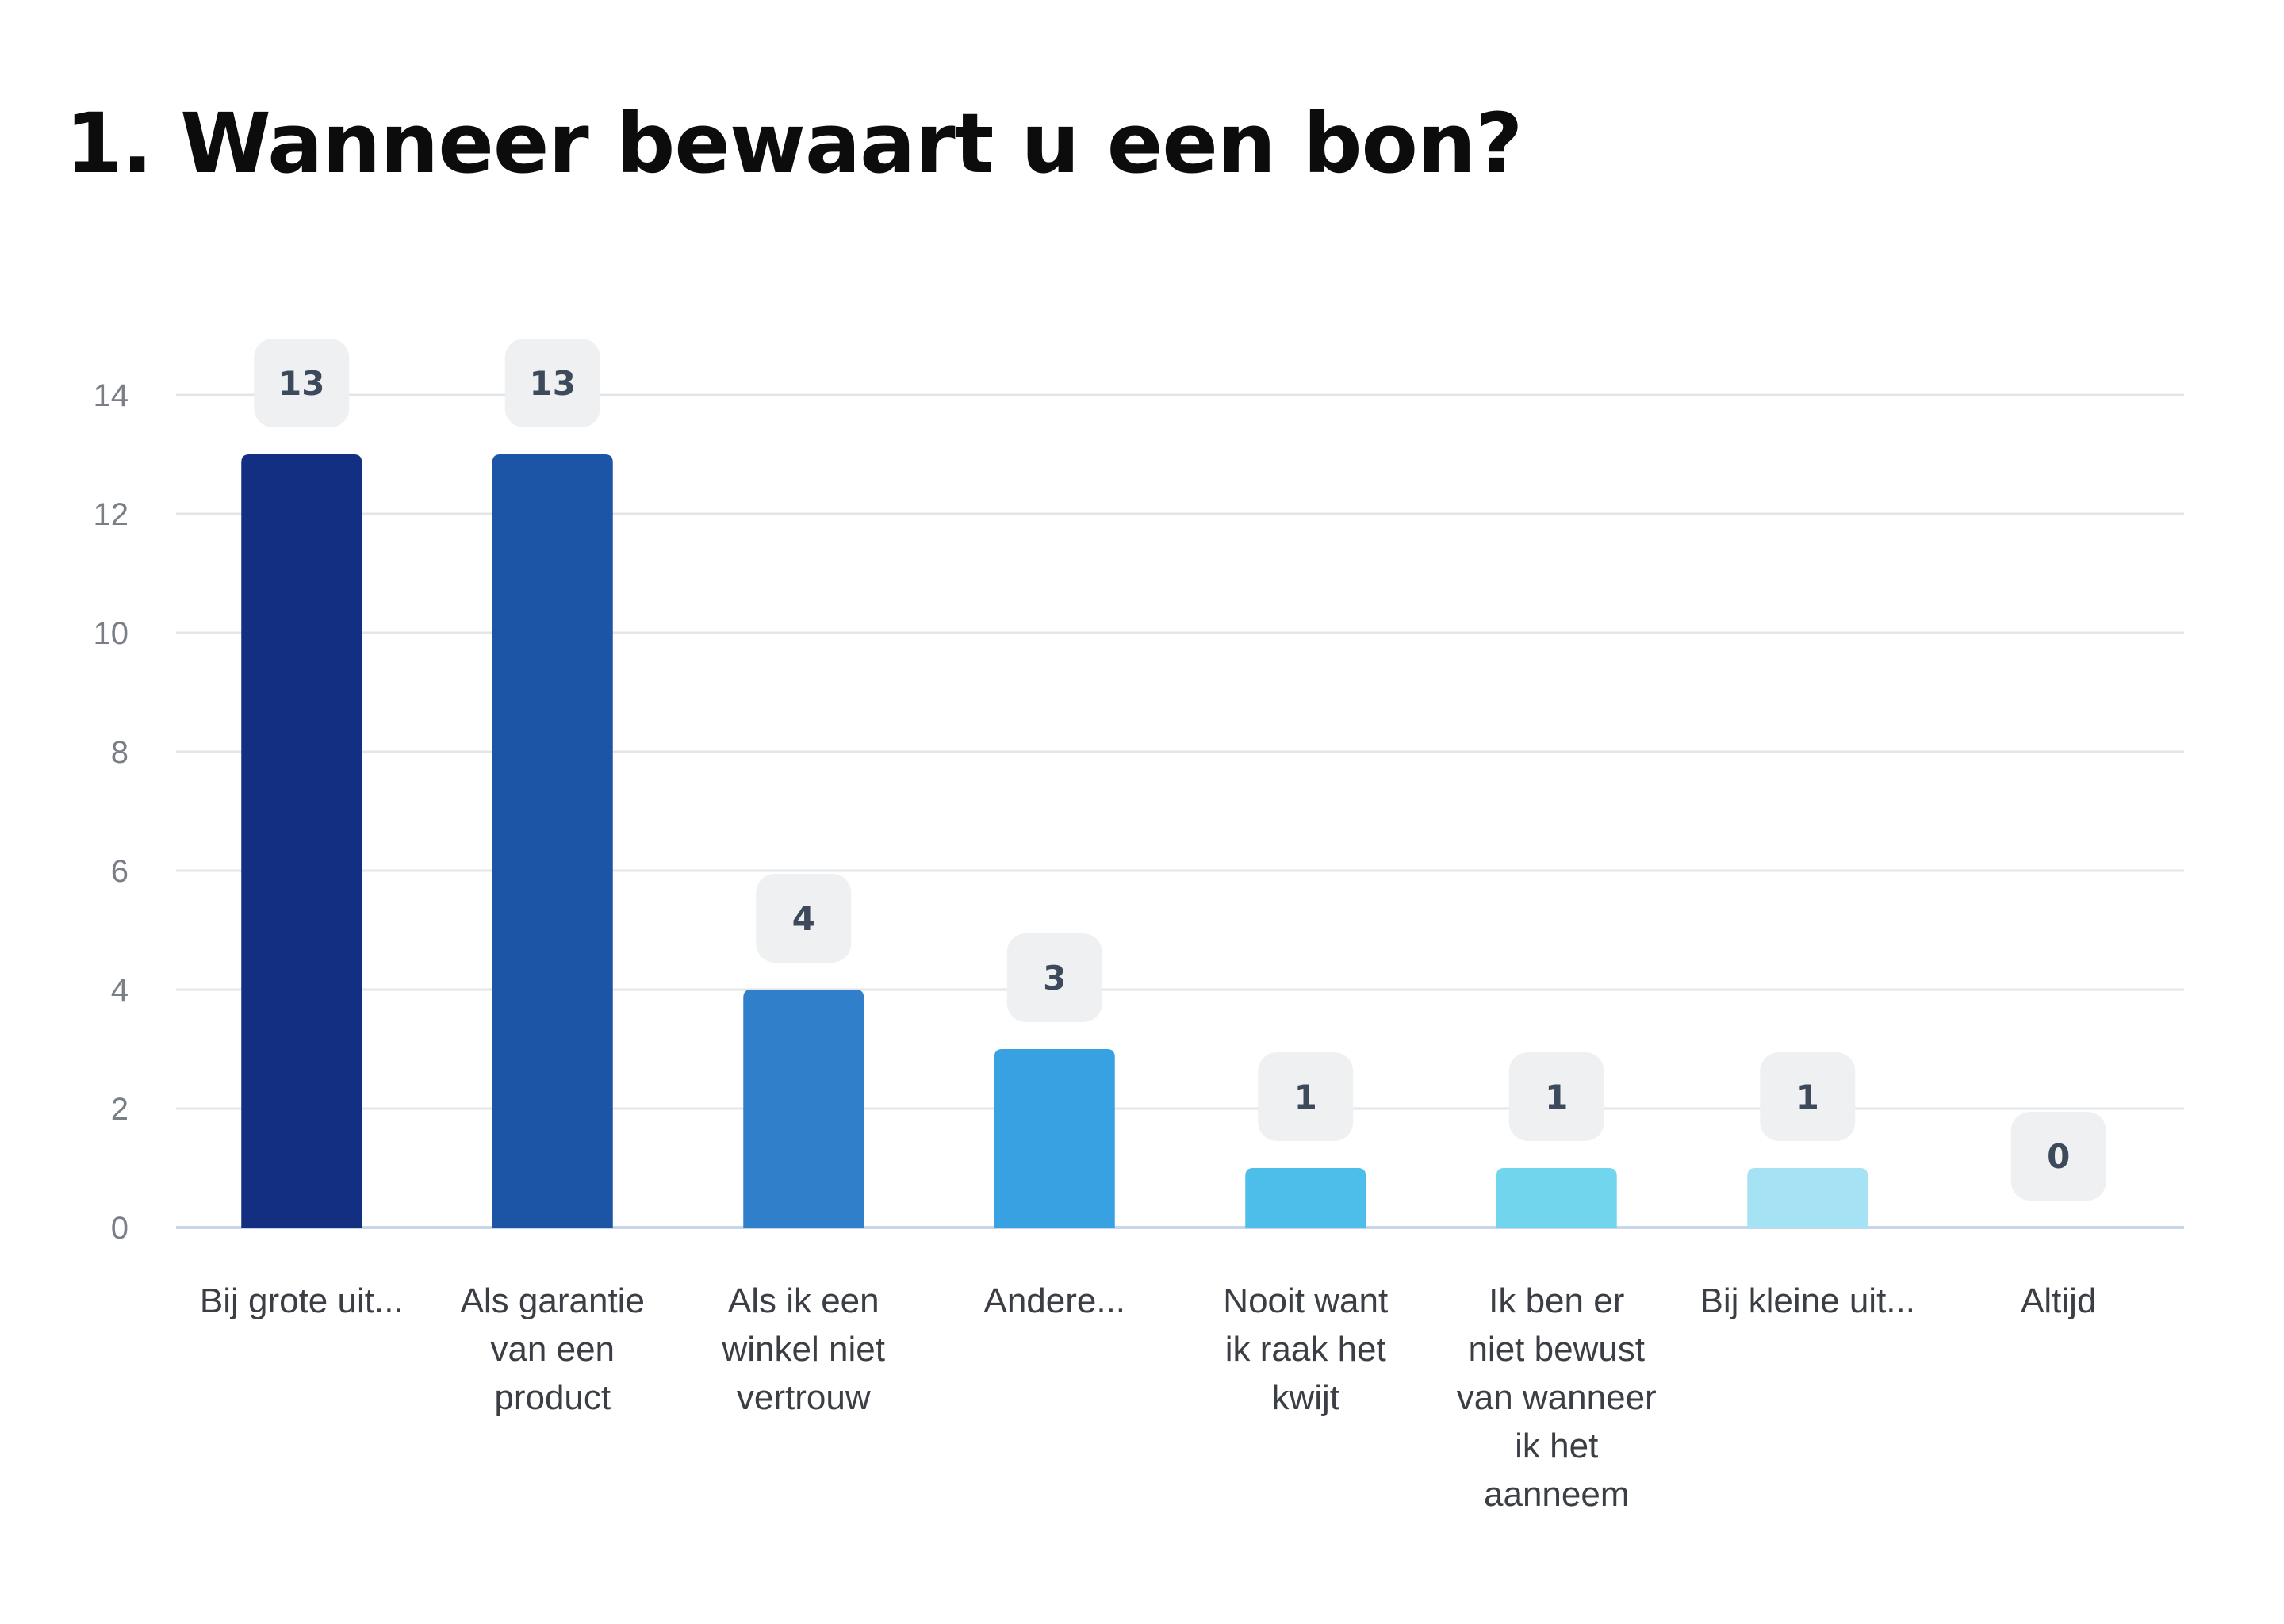 This screenshot has height=1624, width=2284. What do you see at coordinates (1556, 1446) in the screenshot?
I see `x-category-label-line: ik het` at bounding box center [1556, 1446].